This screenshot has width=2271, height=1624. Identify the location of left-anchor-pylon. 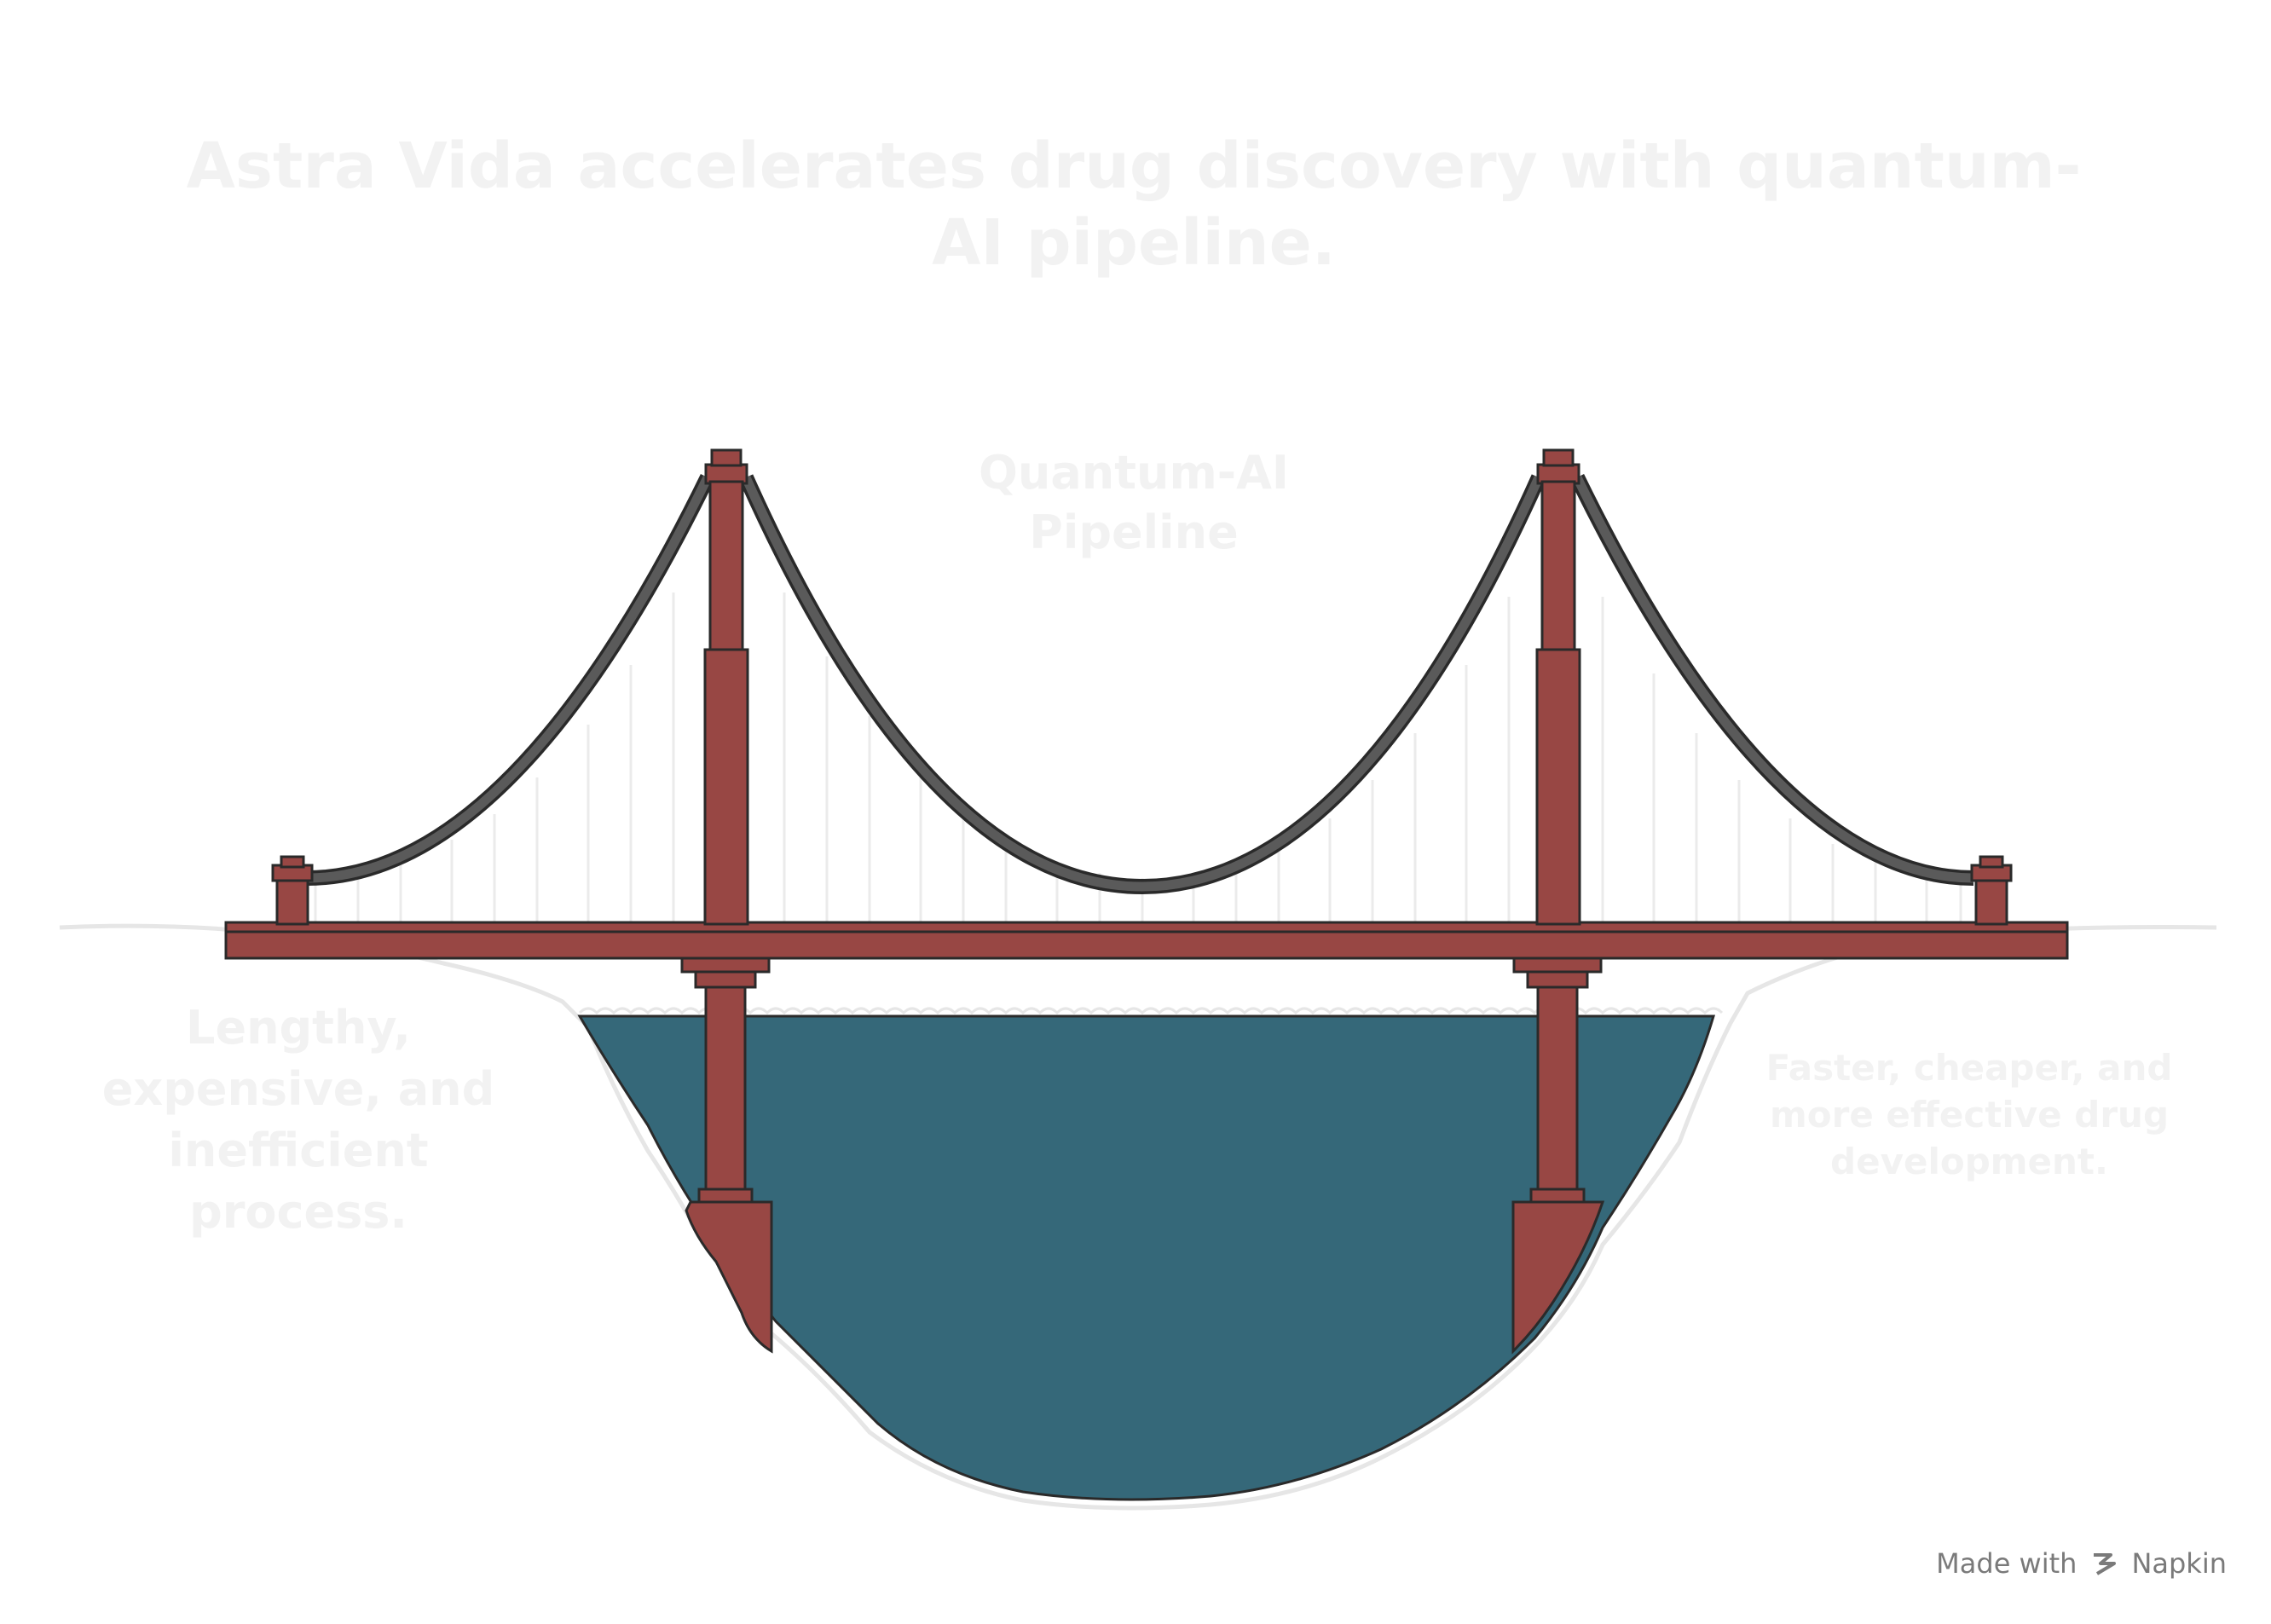
(292, 890).